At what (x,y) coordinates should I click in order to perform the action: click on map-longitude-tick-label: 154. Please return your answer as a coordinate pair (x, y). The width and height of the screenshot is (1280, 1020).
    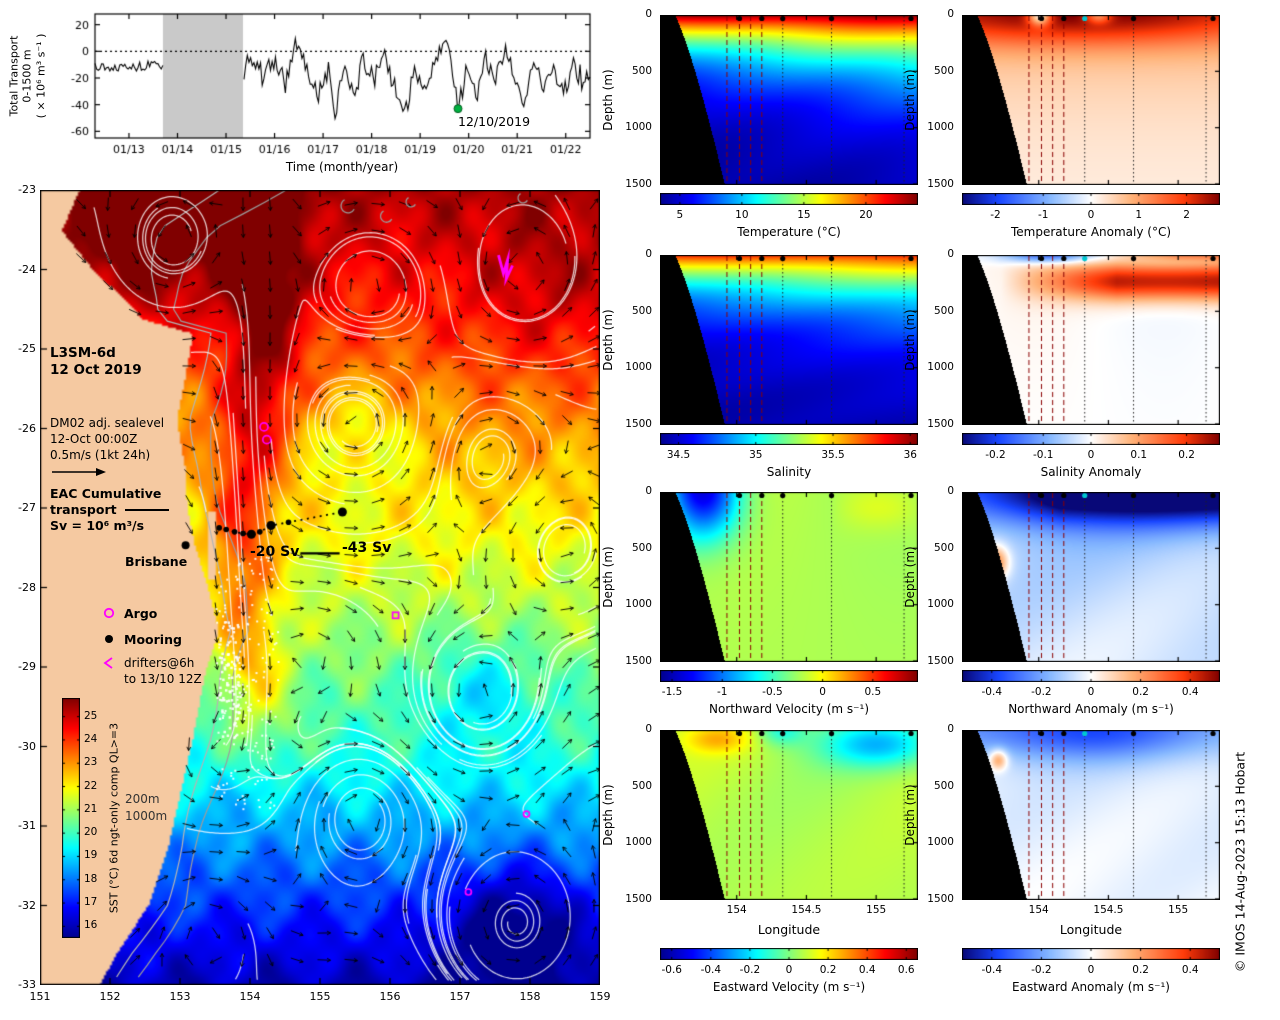
    Looking at the image, I should click on (250, 996).